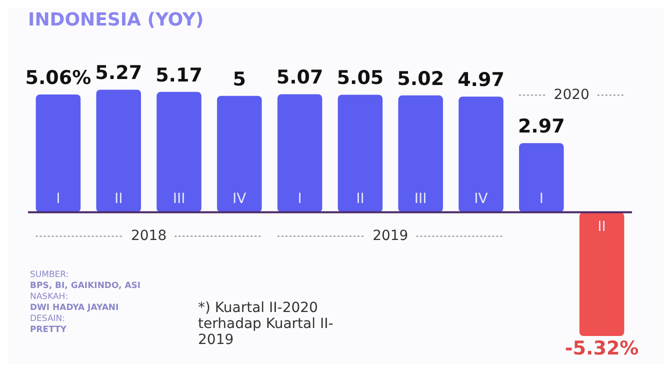 The width and height of the screenshot is (672, 372). Describe the element at coordinates (179, 75) in the screenshot. I see `data-label: 5.17` at that location.